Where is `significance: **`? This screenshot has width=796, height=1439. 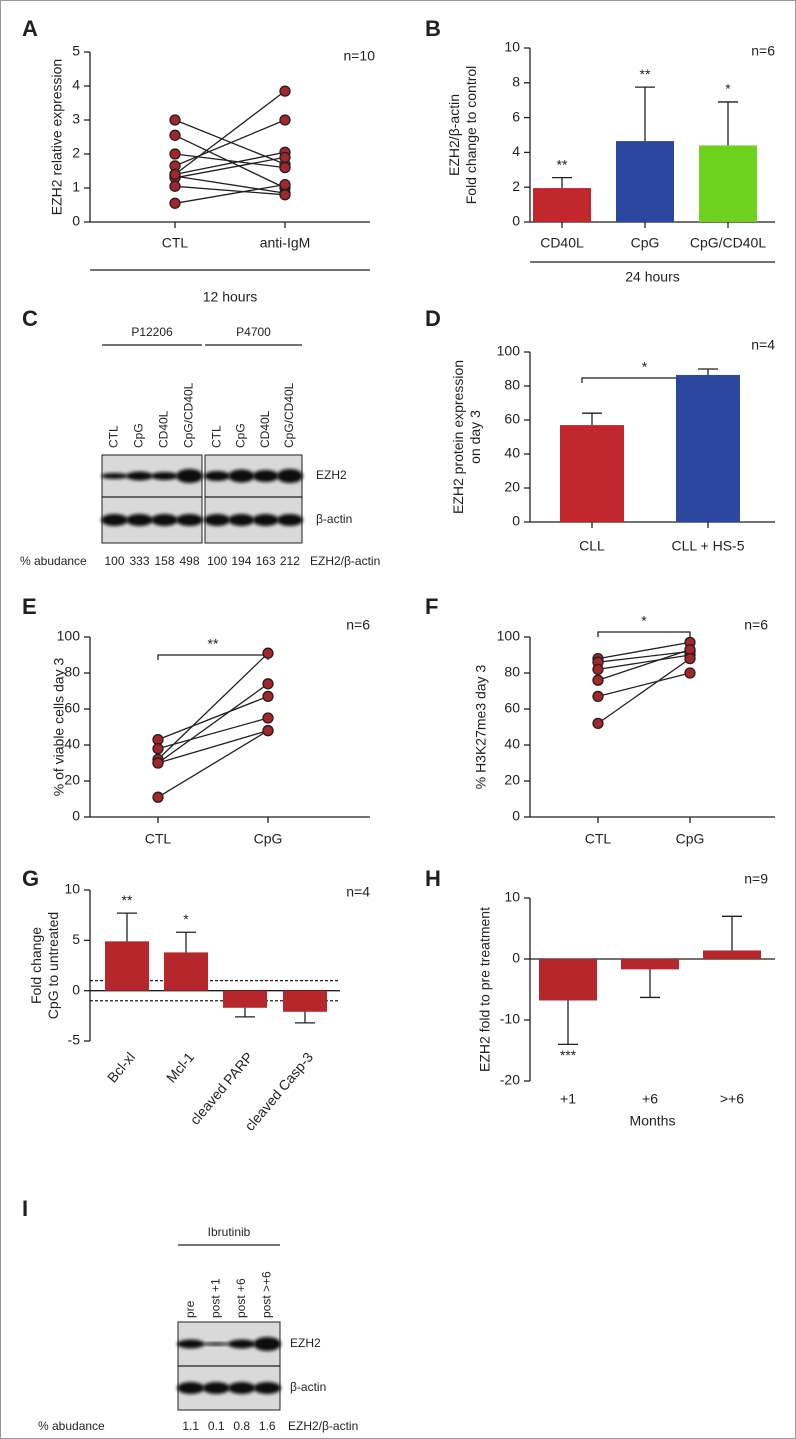
significance: ** is located at coordinates (645, 74).